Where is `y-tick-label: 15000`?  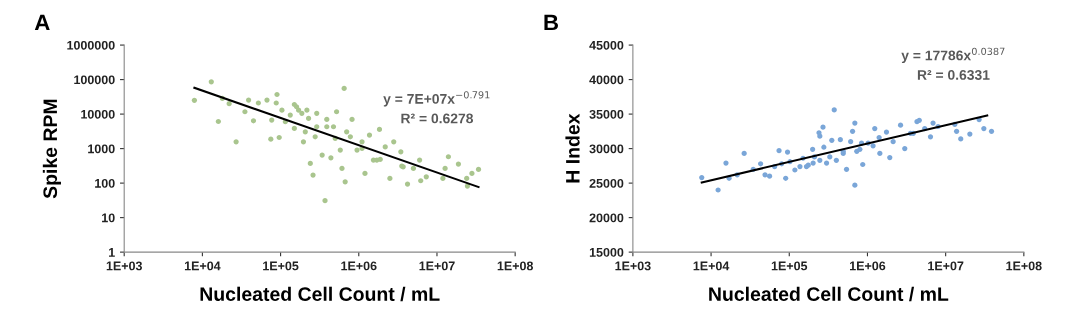 y-tick-label: 15000 is located at coordinates (606, 252).